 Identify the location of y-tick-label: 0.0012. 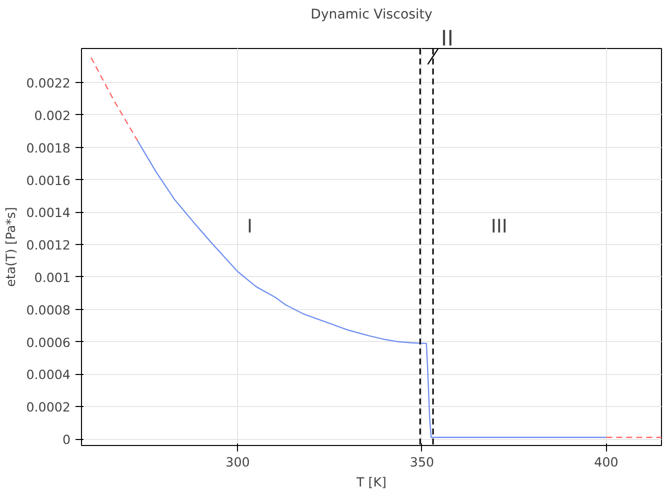
(48, 245).